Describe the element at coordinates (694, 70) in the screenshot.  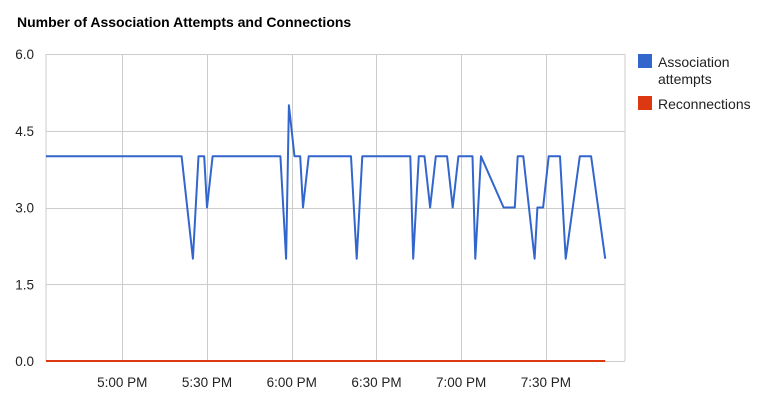
I see `legend-label-association-attempts: Association attempts` at that location.